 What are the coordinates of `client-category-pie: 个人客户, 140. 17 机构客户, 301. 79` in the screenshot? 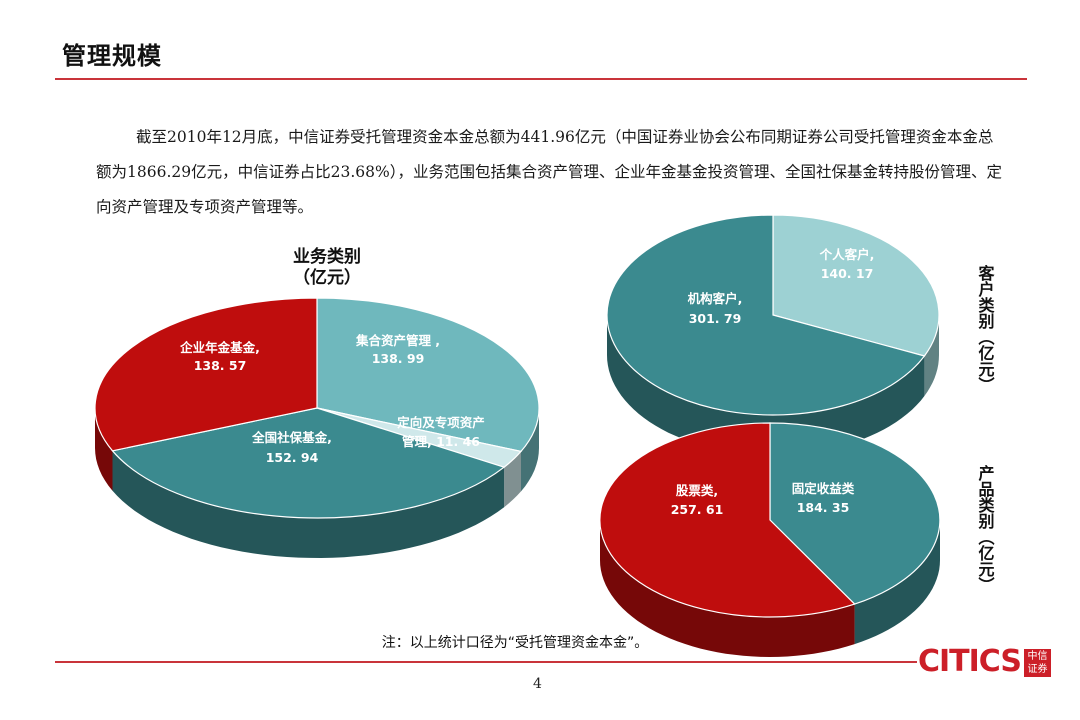 It's located at (773, 334).